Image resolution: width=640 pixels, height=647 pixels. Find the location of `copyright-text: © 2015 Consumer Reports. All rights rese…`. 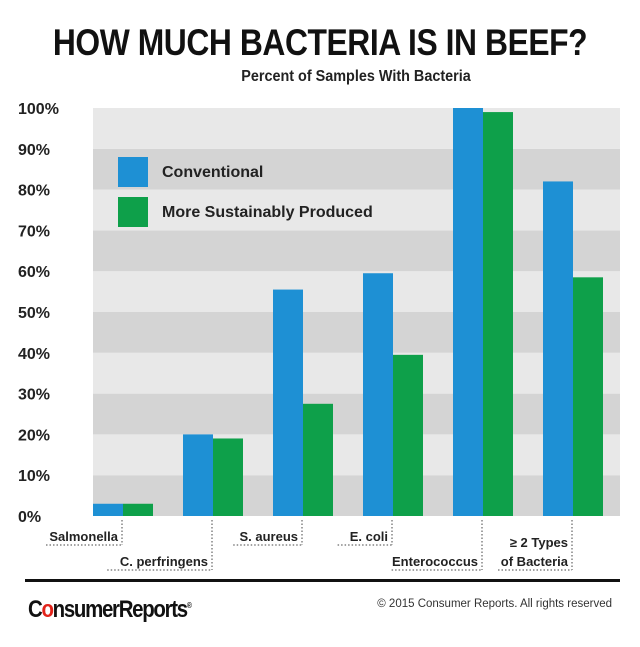

copyright-text: © 2015 Consumer Reports. All rights rese… is located at coordinates (494, 604).